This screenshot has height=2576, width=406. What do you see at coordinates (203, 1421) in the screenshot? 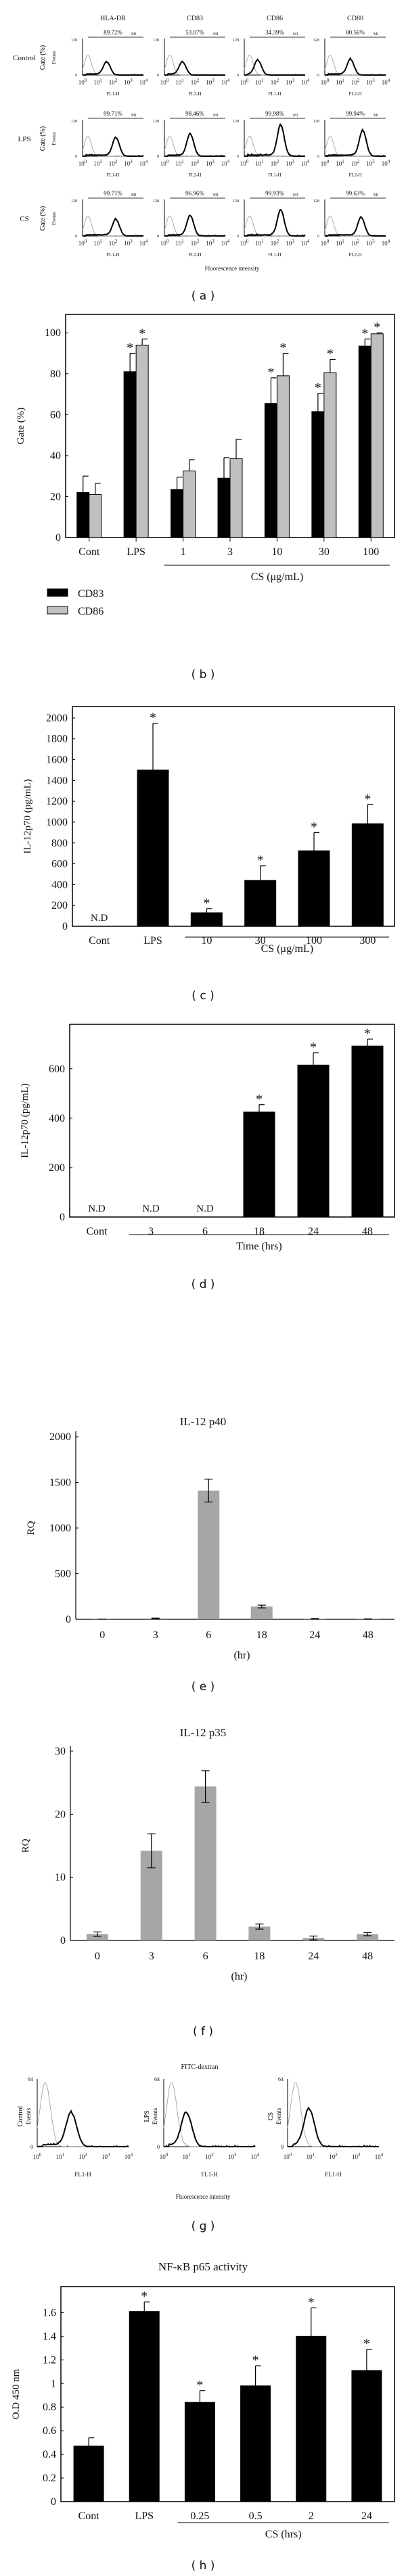
I see `chart-title: IL-12 p40` at bounding box center [203, 1421].